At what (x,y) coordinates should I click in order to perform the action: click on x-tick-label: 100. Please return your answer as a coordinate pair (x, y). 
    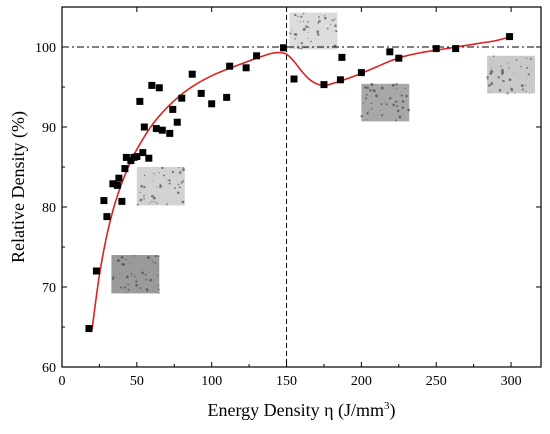
    Looking at the image, I should click on (211, 381).